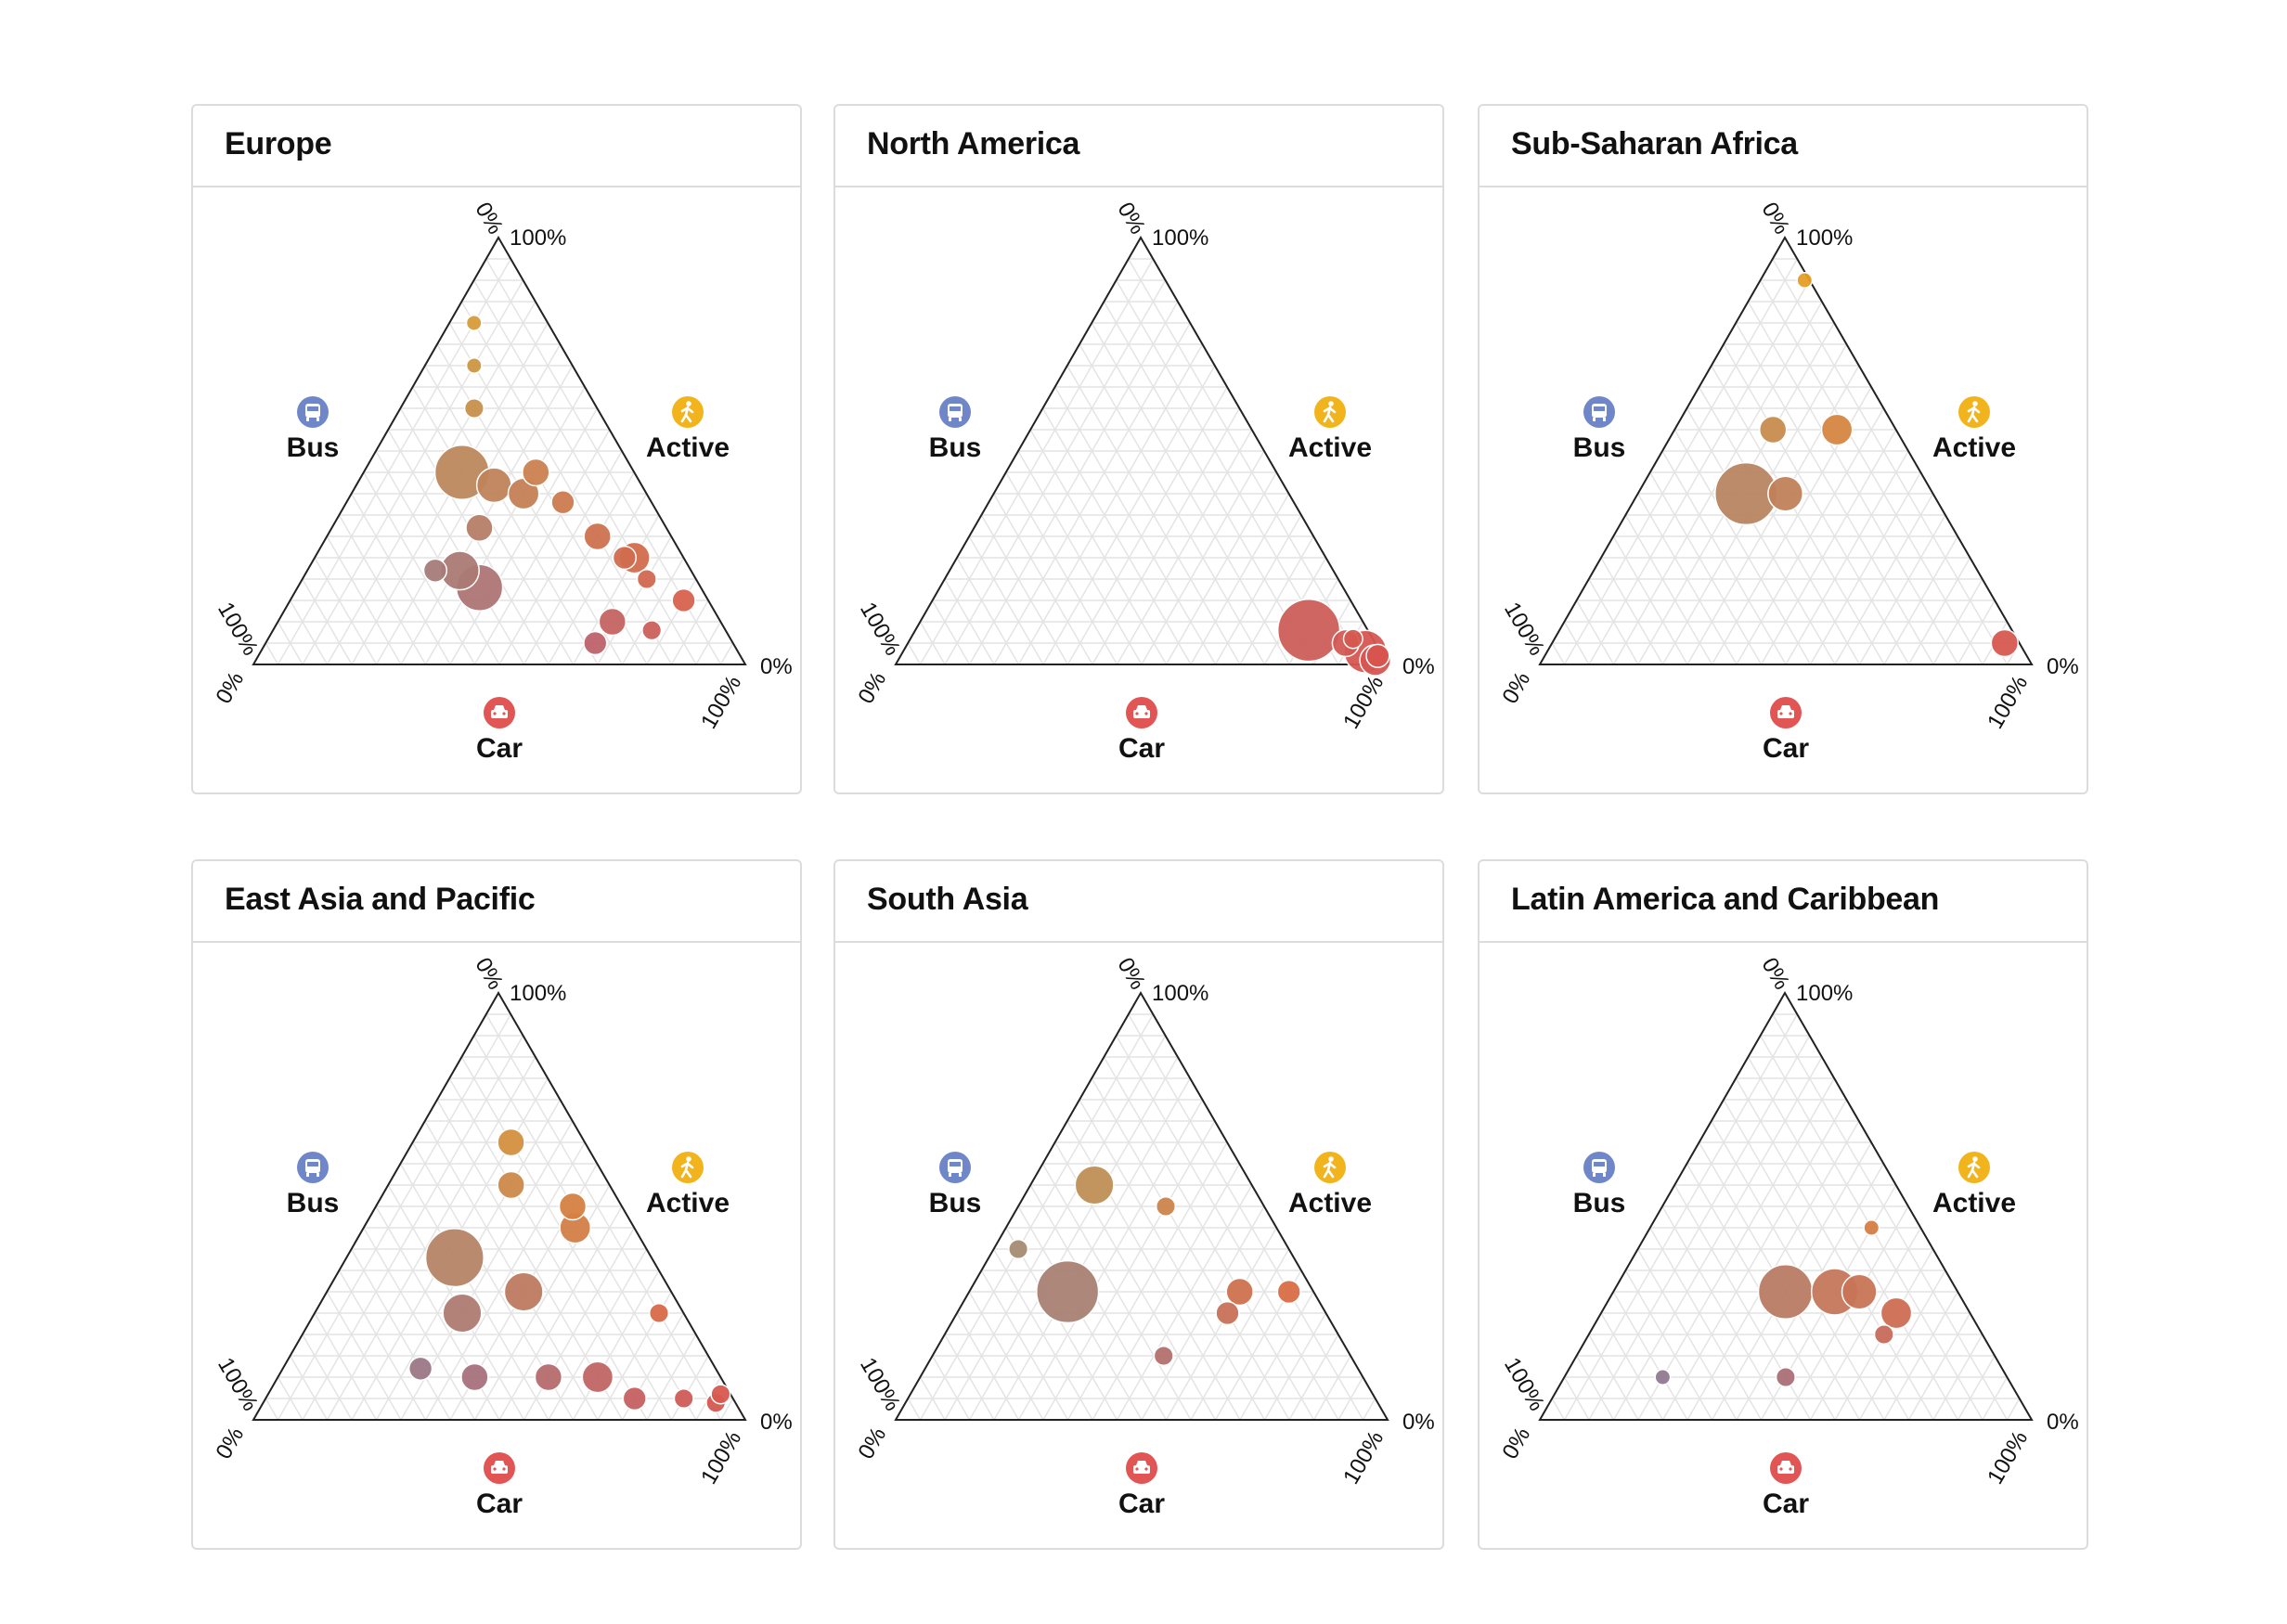  What do you see at coordinates (1974, 1170) in the screenshot?
I see `walking-person-body` at bounding box center [1974, 1170].